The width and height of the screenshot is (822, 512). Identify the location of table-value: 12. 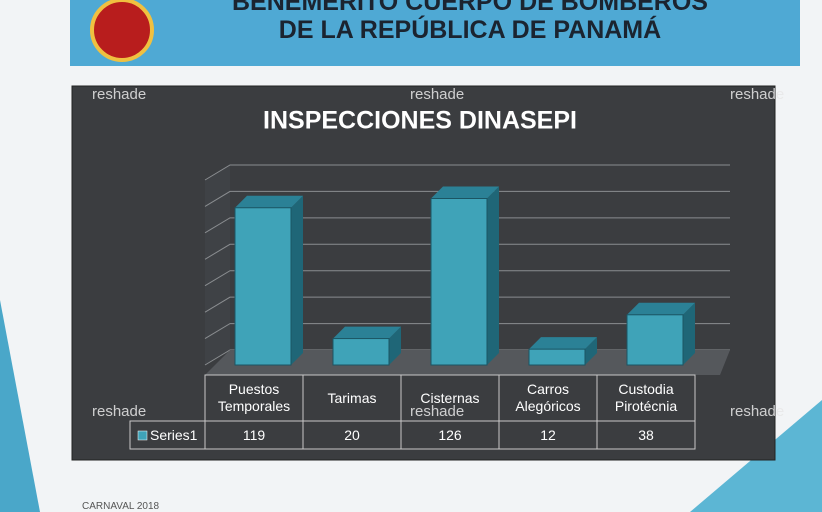
(548, 434).